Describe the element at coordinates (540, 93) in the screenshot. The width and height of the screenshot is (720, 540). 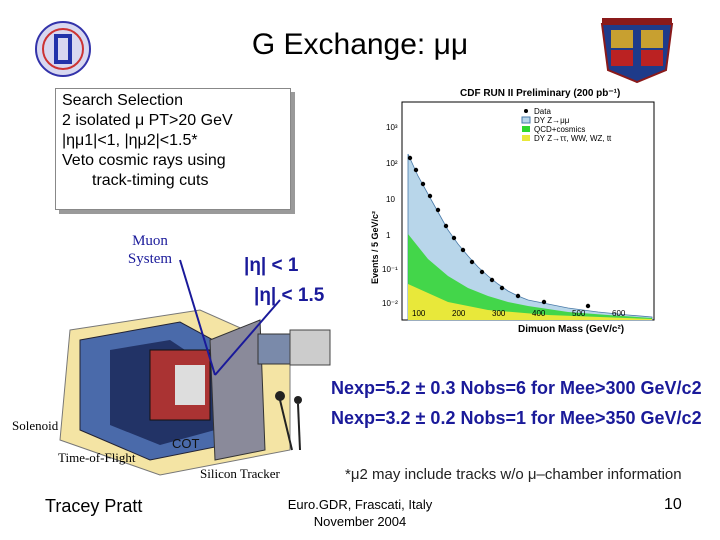
I see `plot-title: CDF RUN II Preliminary (200 pb⁻¹)` at that location.